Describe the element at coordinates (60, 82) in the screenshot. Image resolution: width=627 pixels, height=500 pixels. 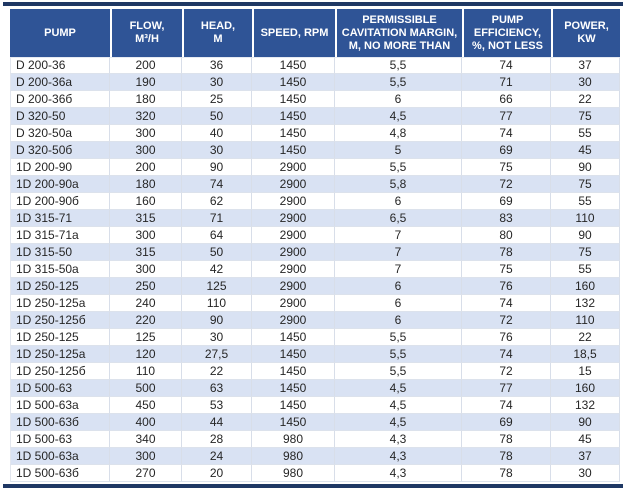
I see `cell-pump: D 200-36a` at that location.